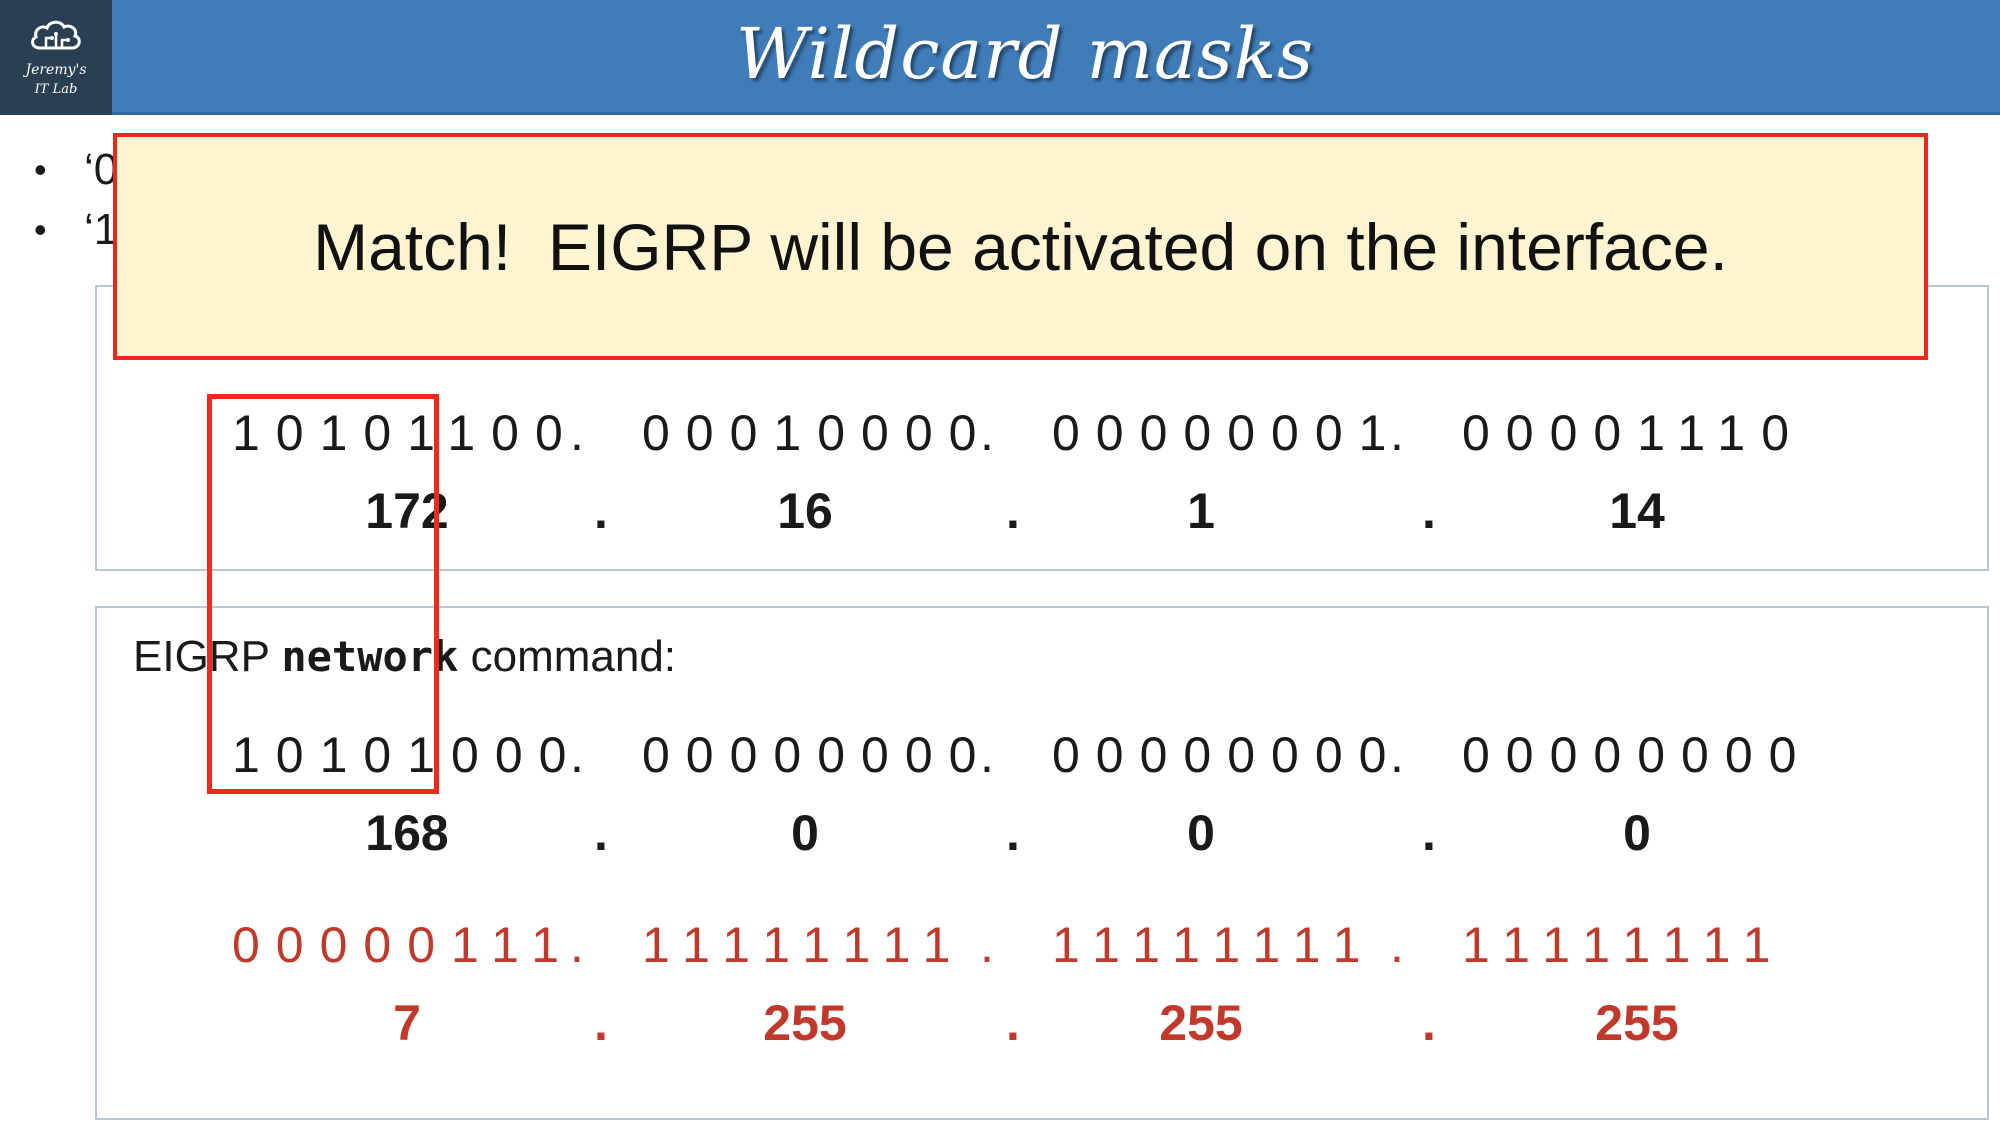 Image resolution: width=2000 pixels, height=1134 pixels. Describe the element at coordinates (805, 511) in the screenshot. I see `decimal-octet: 16` at that location.